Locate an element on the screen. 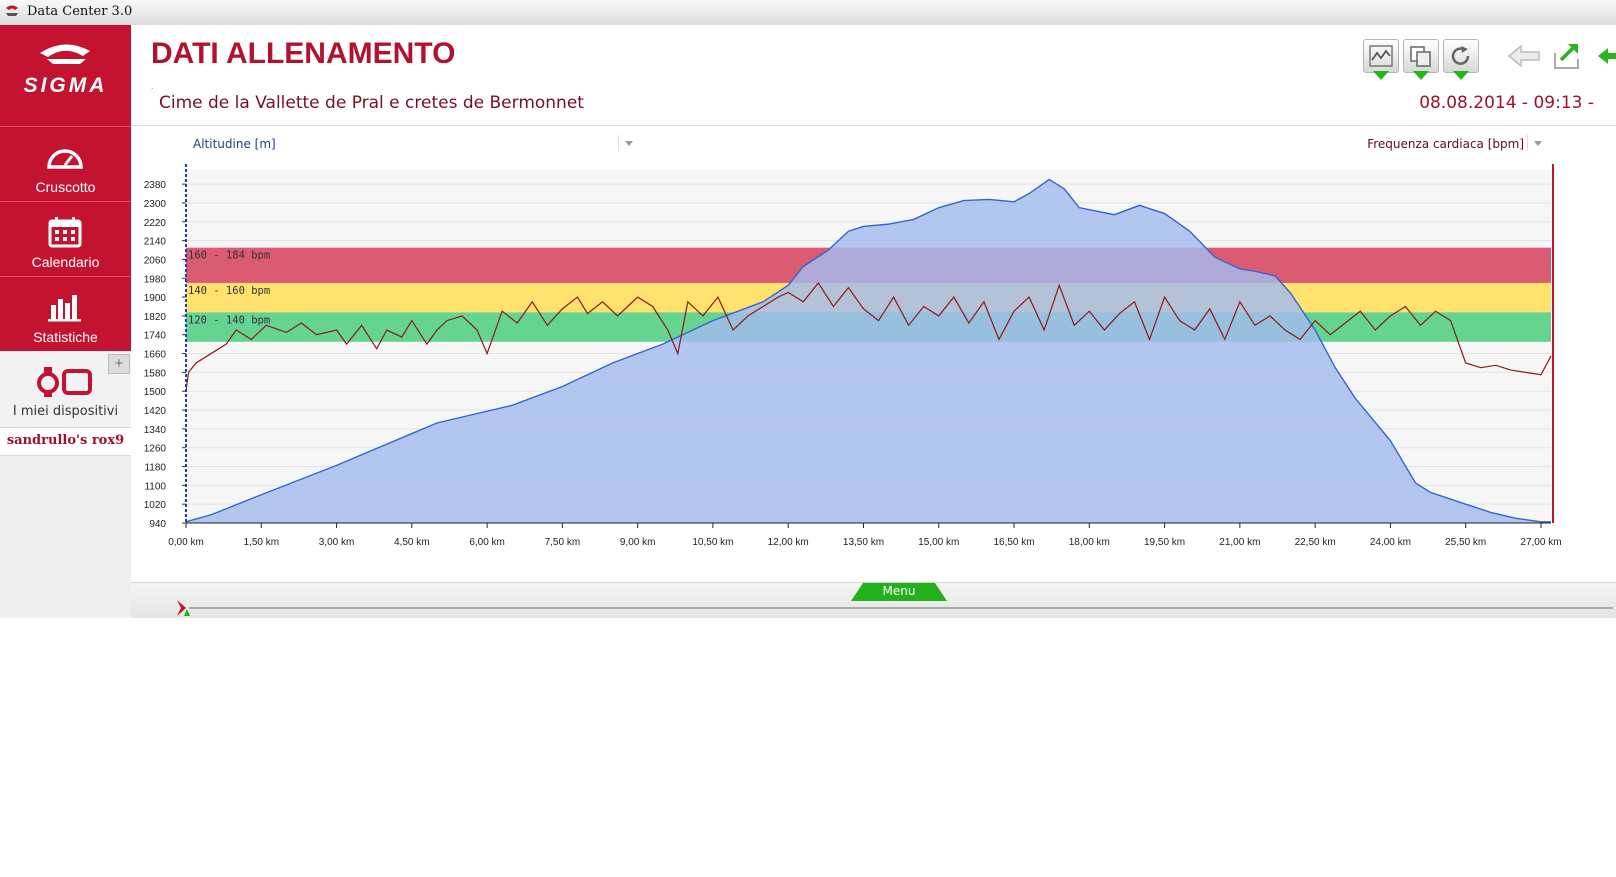 This screenshot has height=877, width=1616. right-axis-dropdown is located at coordinates (1537, 143).